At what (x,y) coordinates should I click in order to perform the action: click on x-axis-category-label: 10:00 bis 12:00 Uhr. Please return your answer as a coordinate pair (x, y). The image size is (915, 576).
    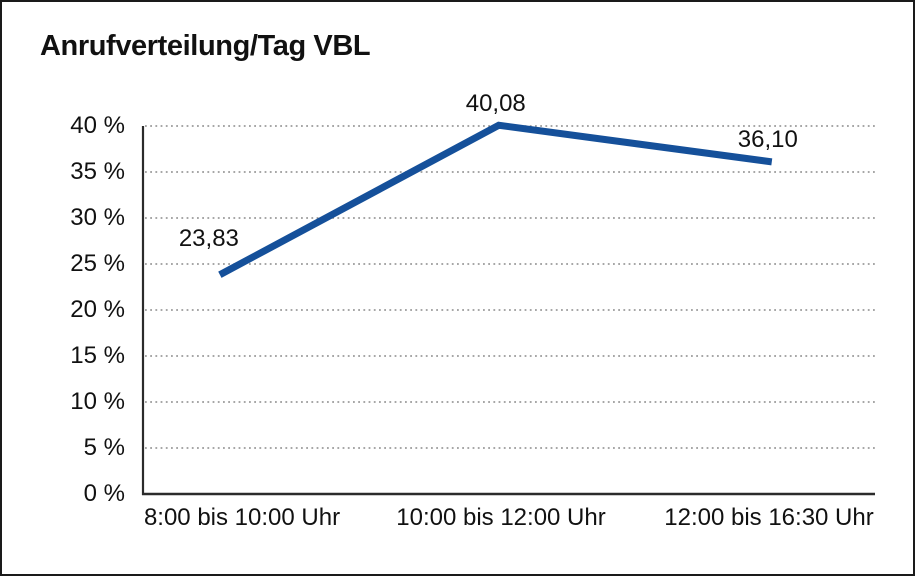
    Looking at the image, I should click on (501, 517).